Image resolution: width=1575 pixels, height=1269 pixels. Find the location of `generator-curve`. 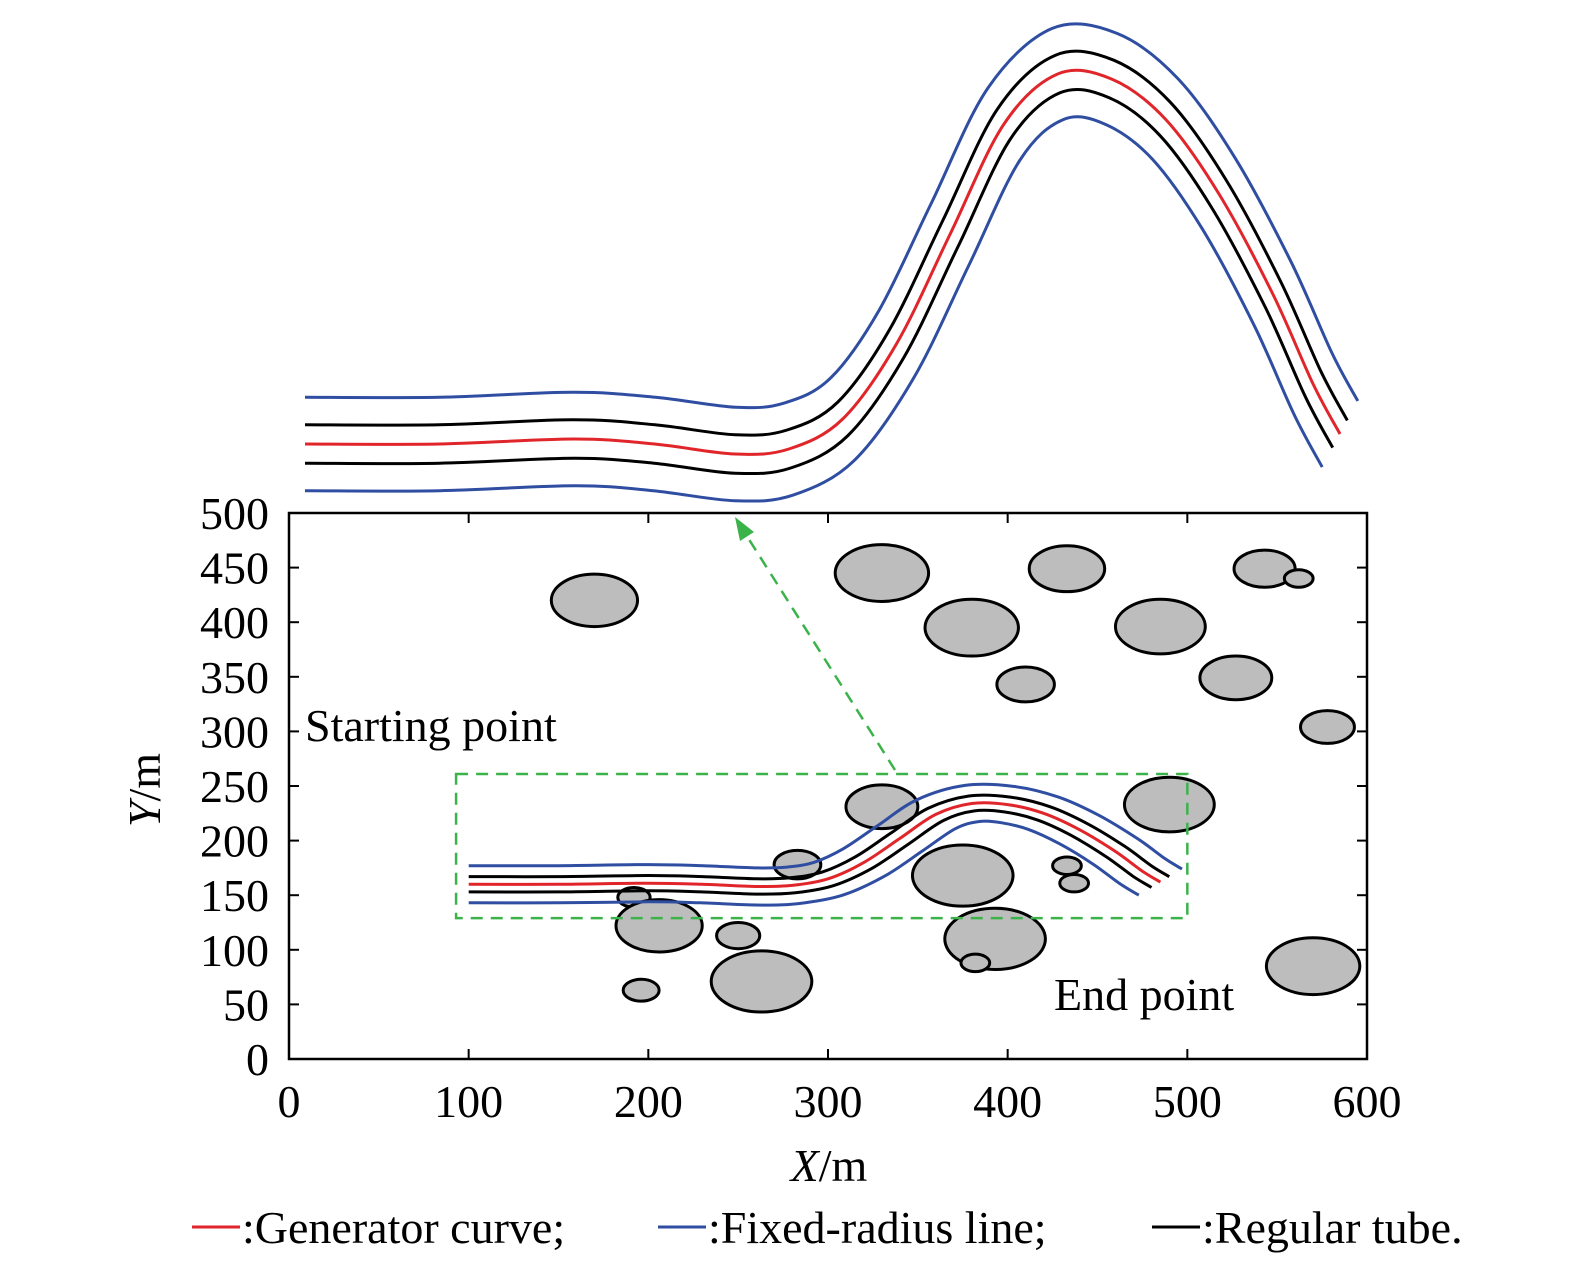

generator-curve is located at coordinates (815, 845).